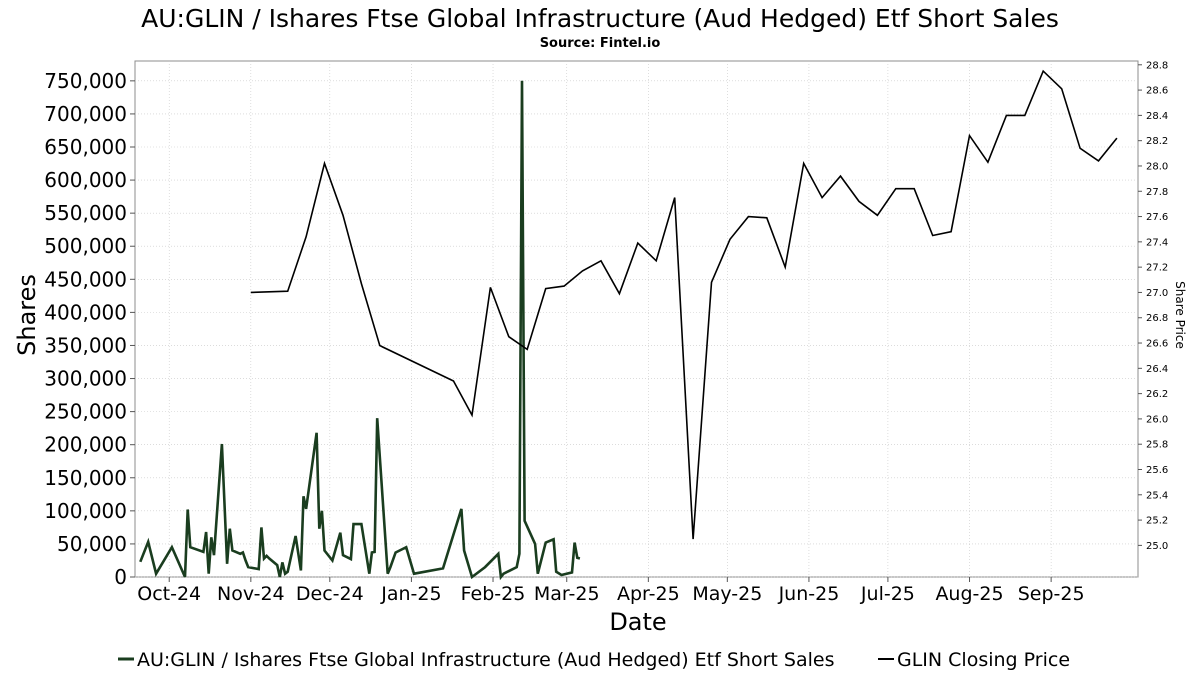 This screenshot has width=1200, height=675. Describe the element at coordinates (1157, 242) in the screenshot. I see `y2-tick-label: 27.4` at that location.